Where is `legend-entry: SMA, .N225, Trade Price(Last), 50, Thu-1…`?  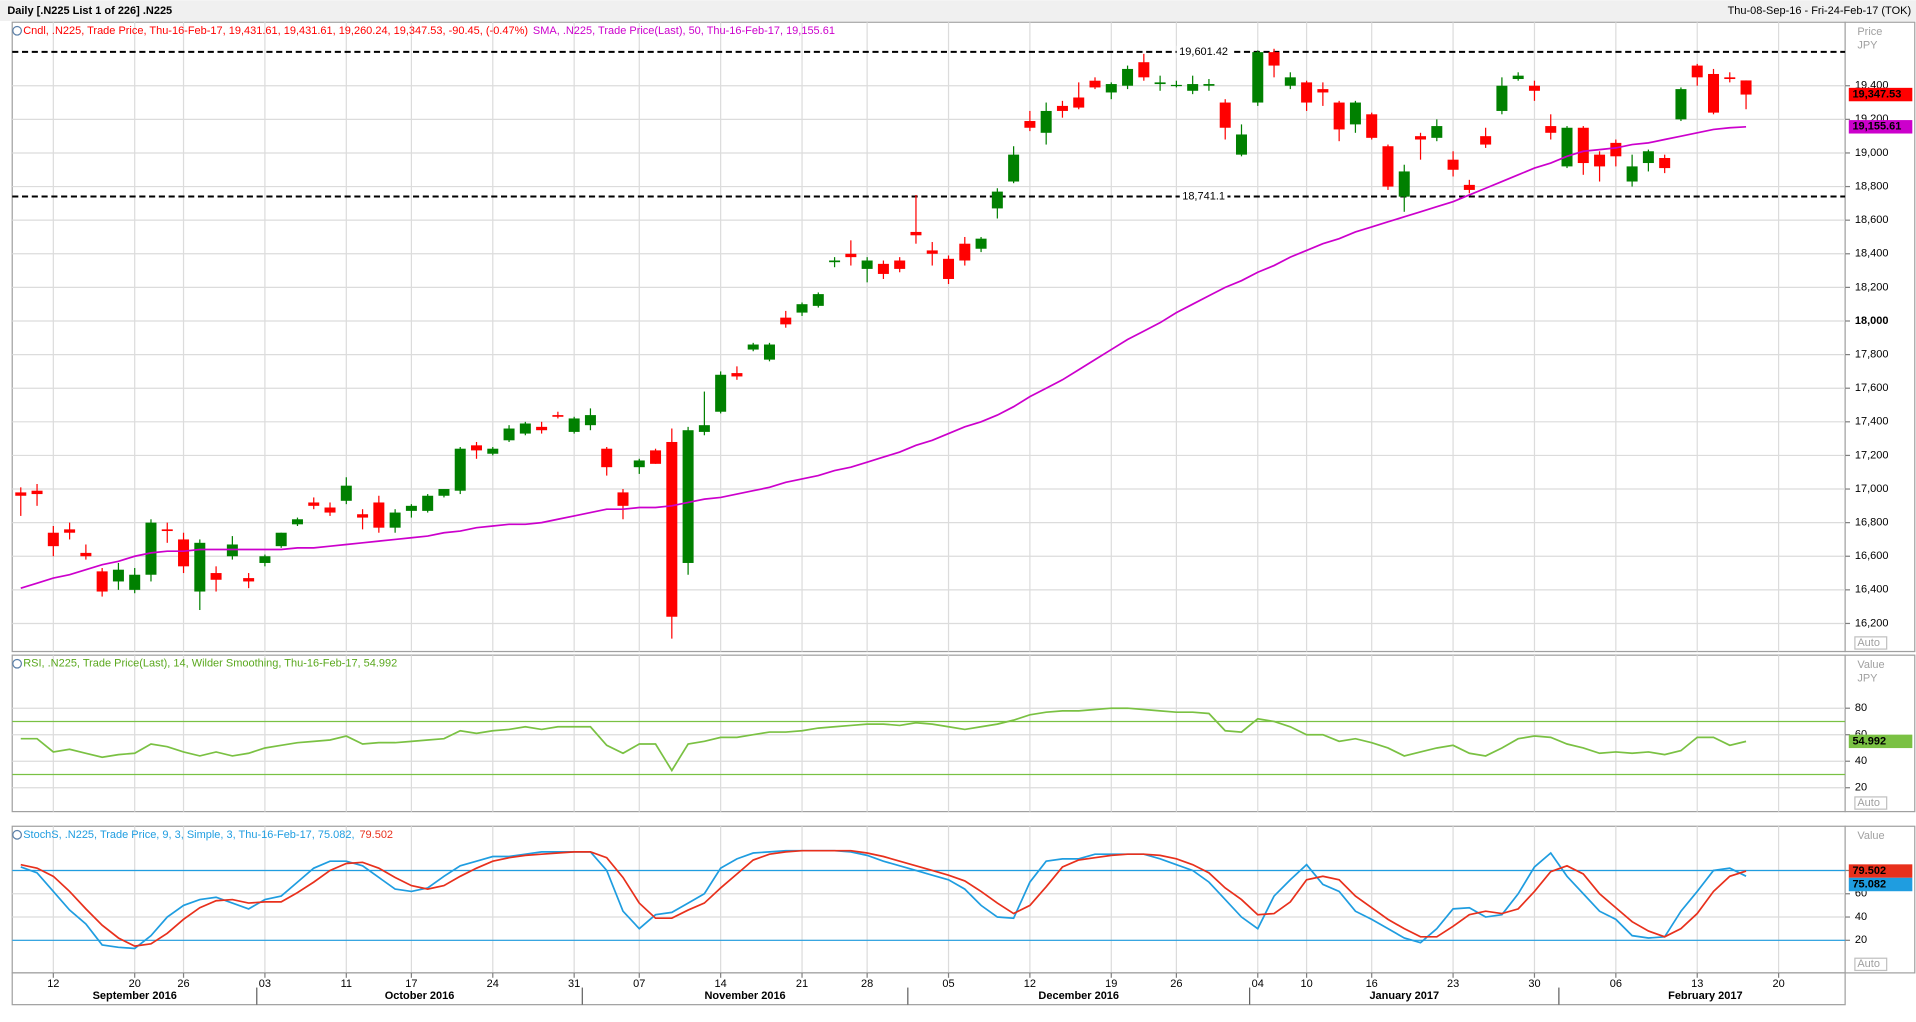 legend-entry: SMA, .N225, Trade Price(Last), 50, Thu-1… is located at coordinates (684, 31).